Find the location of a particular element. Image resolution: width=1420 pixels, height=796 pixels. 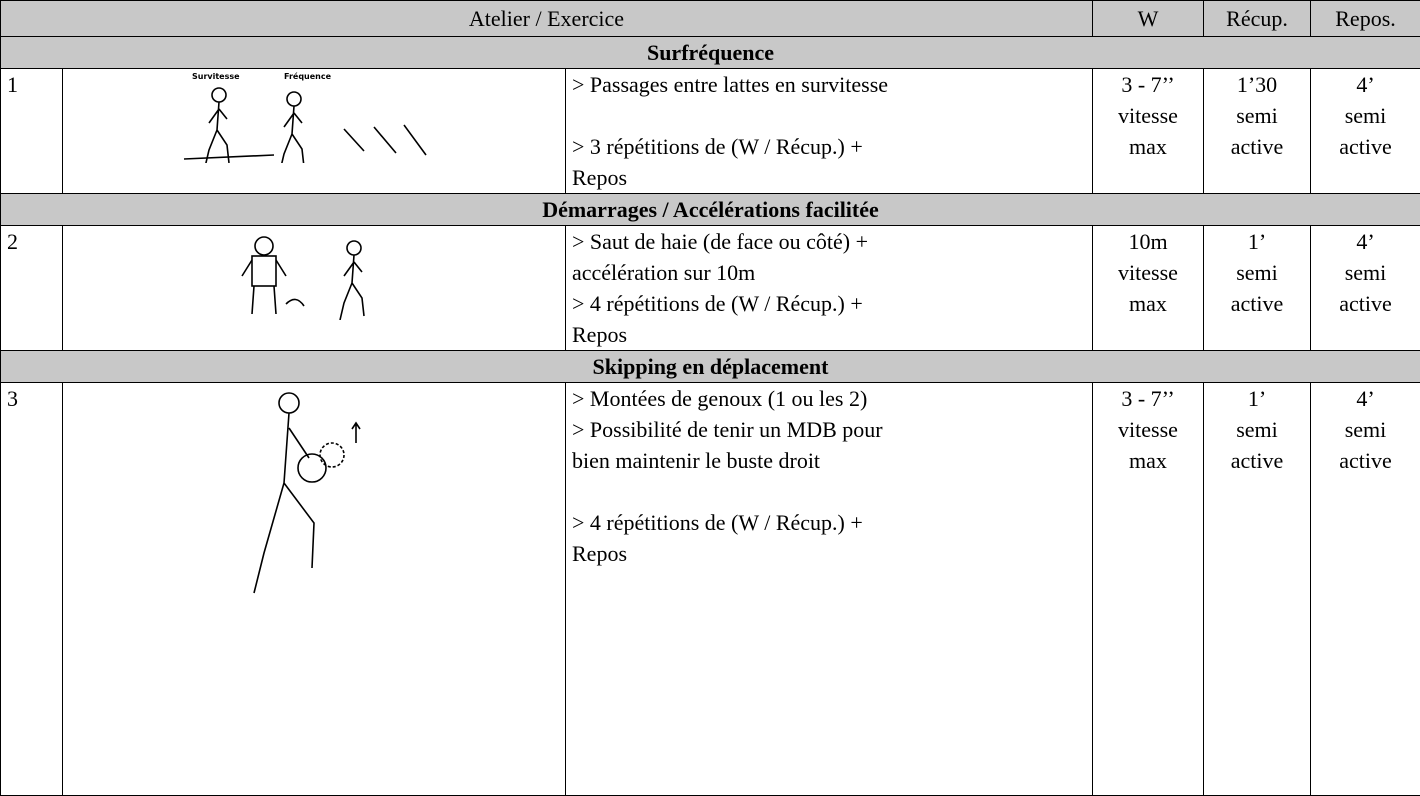

section-row: Skipping en déplacement is located at coordinates (710, 367).